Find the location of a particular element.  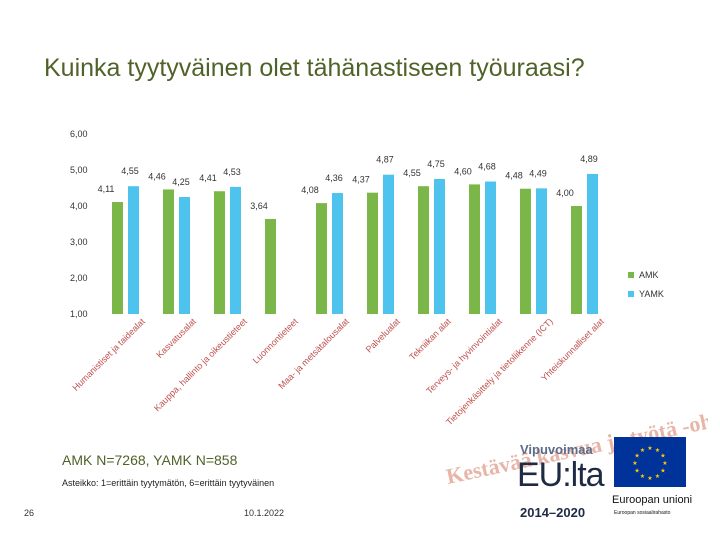

data-label-amk: 3,64 is located at coordinates (259, 206).